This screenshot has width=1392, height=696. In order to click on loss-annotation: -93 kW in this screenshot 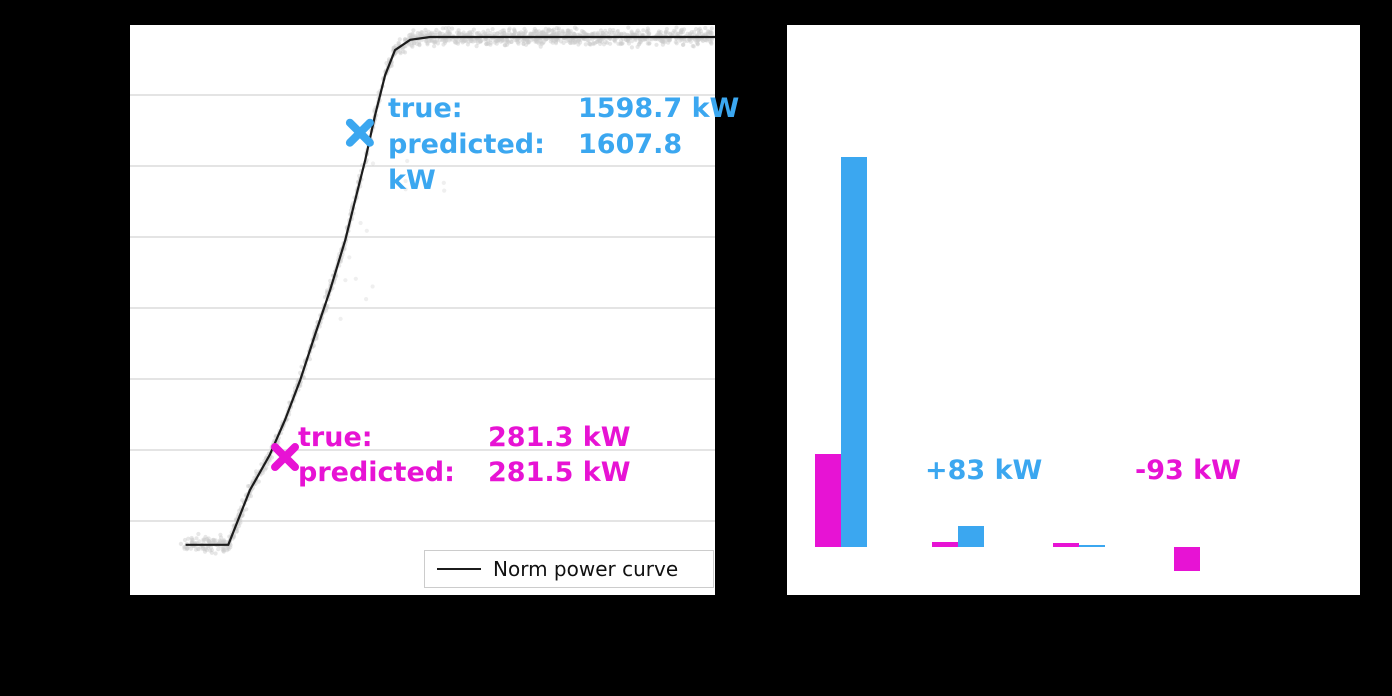, I will do `click(1188, 470)`.